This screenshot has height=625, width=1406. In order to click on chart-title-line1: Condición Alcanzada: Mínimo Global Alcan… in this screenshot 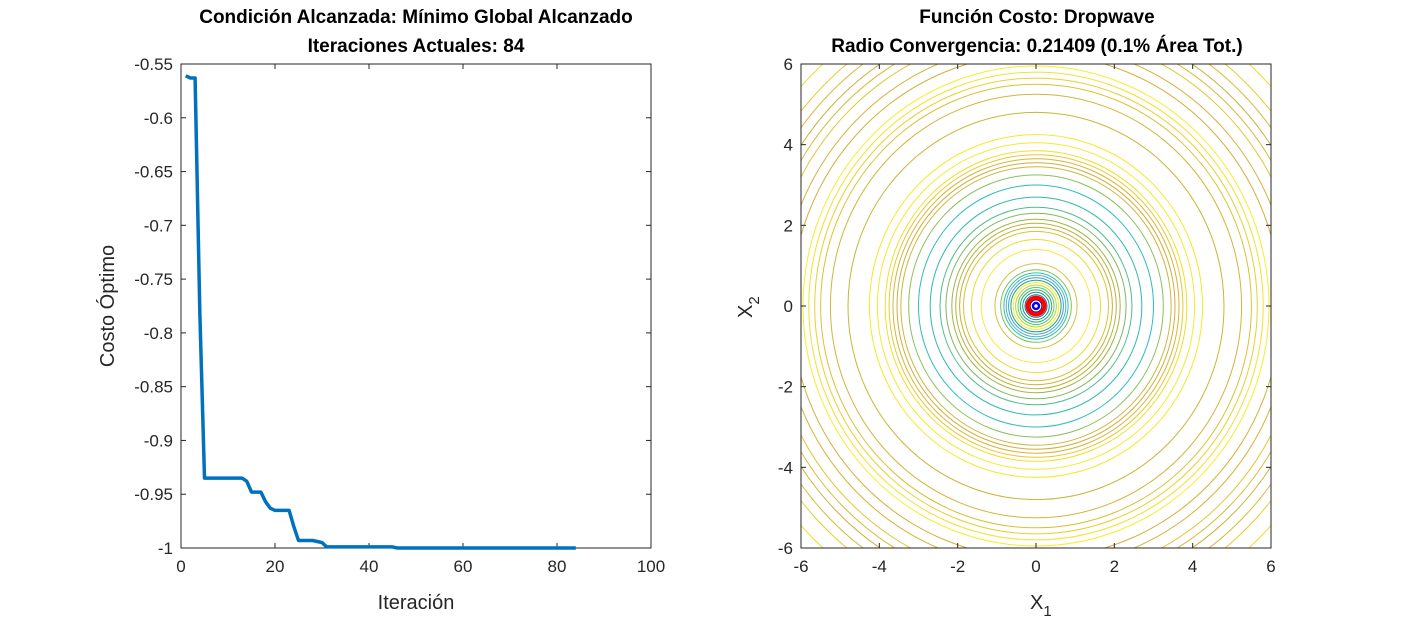, I will do `click(416, 17)`.